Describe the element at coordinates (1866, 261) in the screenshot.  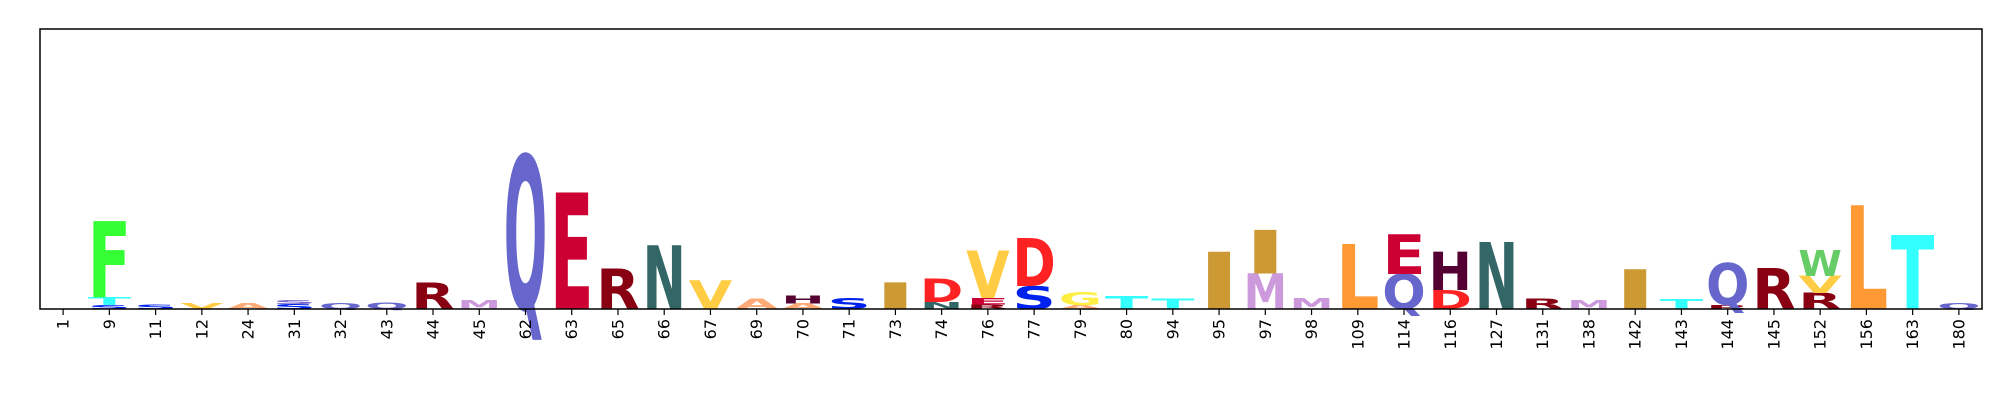
I see `logo-letter-l: L` at that location.